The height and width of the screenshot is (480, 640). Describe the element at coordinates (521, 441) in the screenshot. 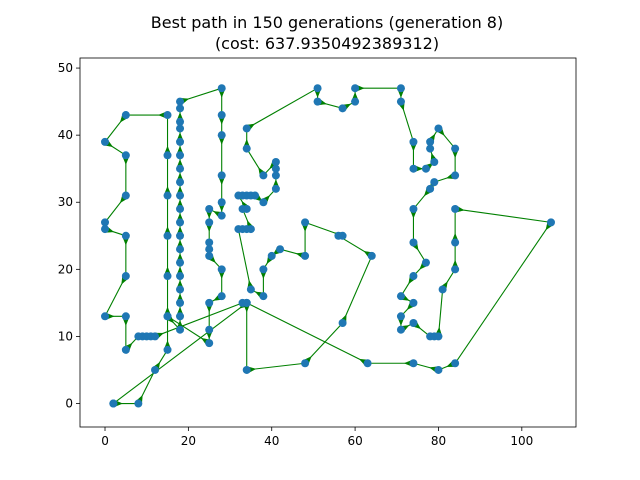

I see `x-tick-label: 100` at that location.